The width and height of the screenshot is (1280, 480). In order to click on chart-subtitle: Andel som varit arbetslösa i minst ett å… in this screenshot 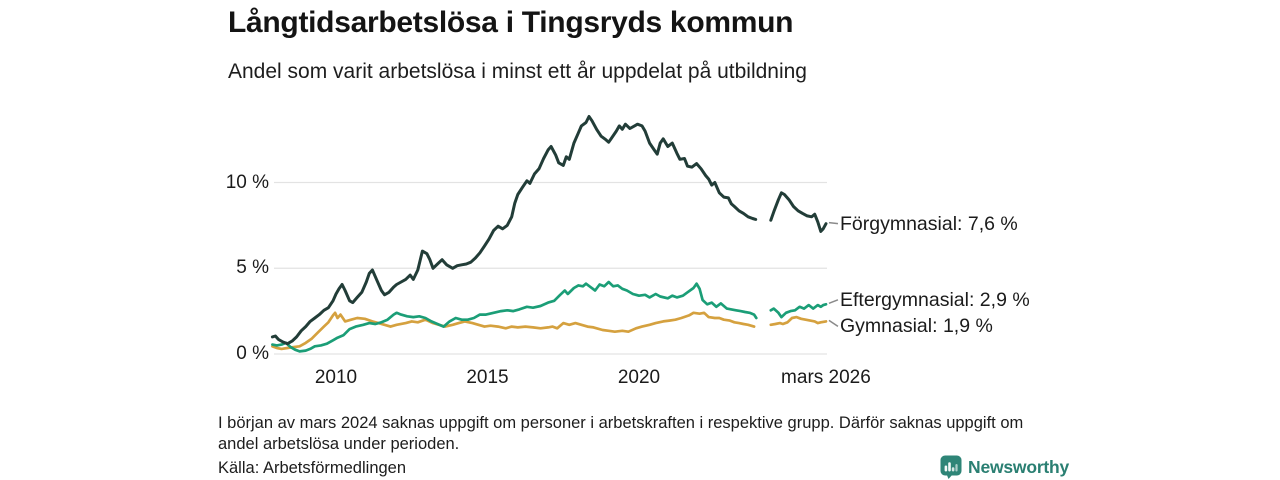, I will do `click(517, 71)`.